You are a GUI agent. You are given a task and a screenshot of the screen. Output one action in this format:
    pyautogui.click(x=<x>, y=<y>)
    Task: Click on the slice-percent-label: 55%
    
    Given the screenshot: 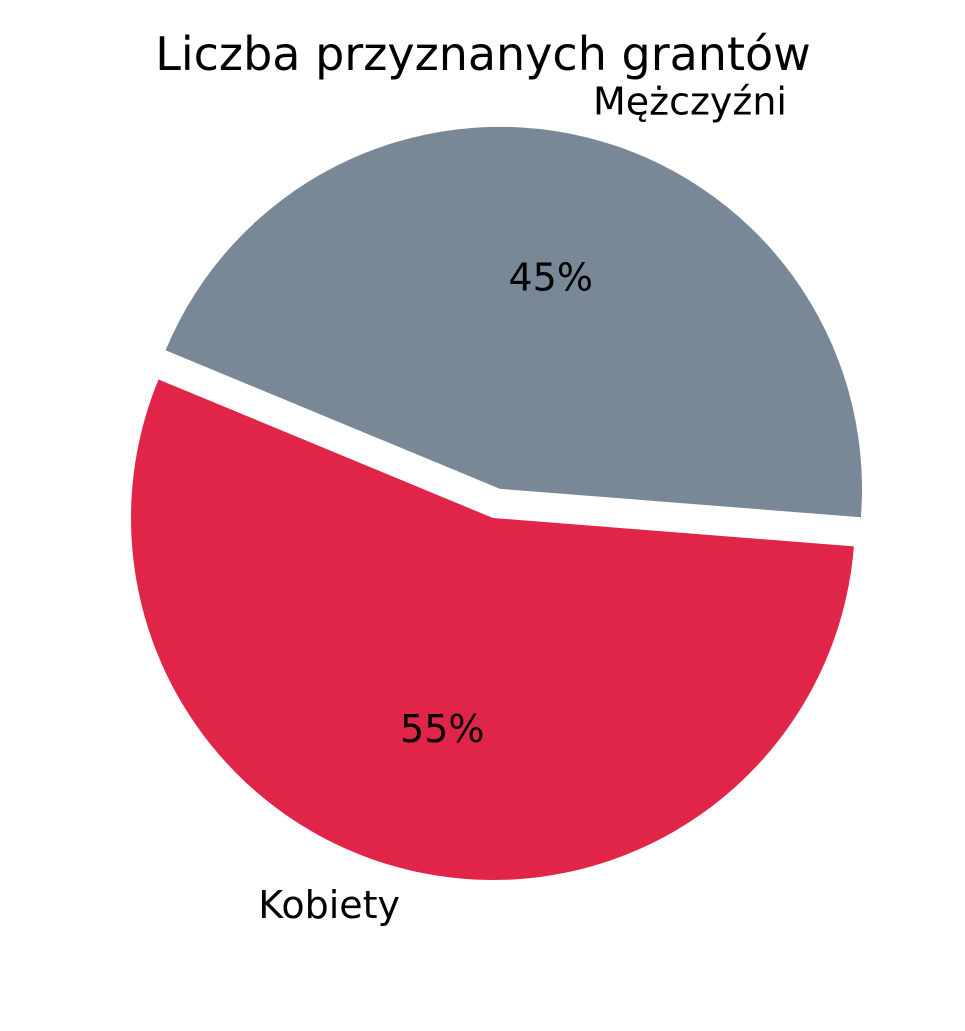 What is the action you would take?
    pyautogui.click(x=442, y=729)
    